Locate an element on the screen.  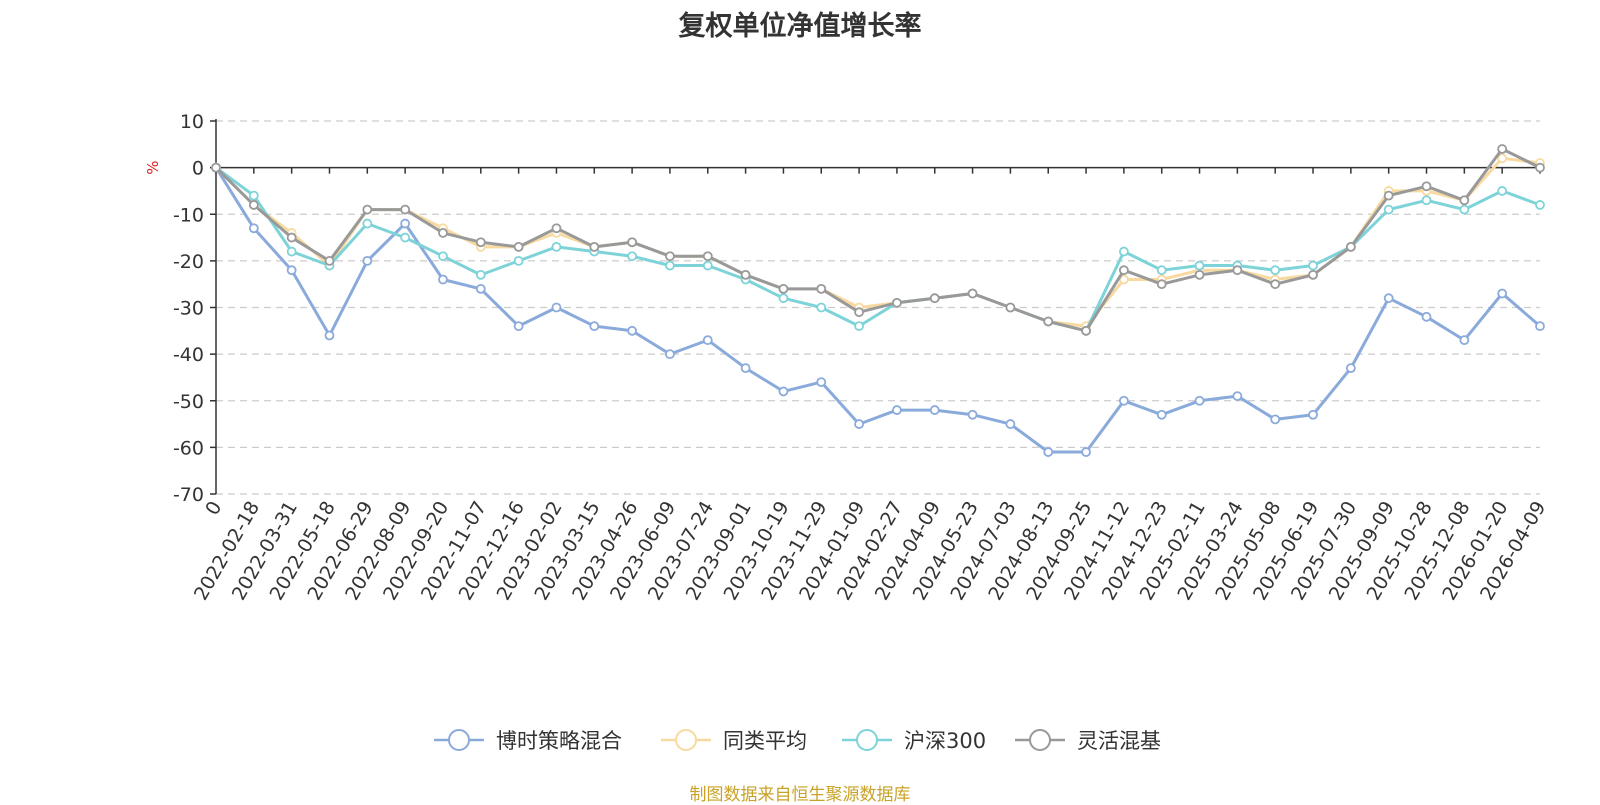
legend-label: 沪深300 is located at coordinates (945, 741).